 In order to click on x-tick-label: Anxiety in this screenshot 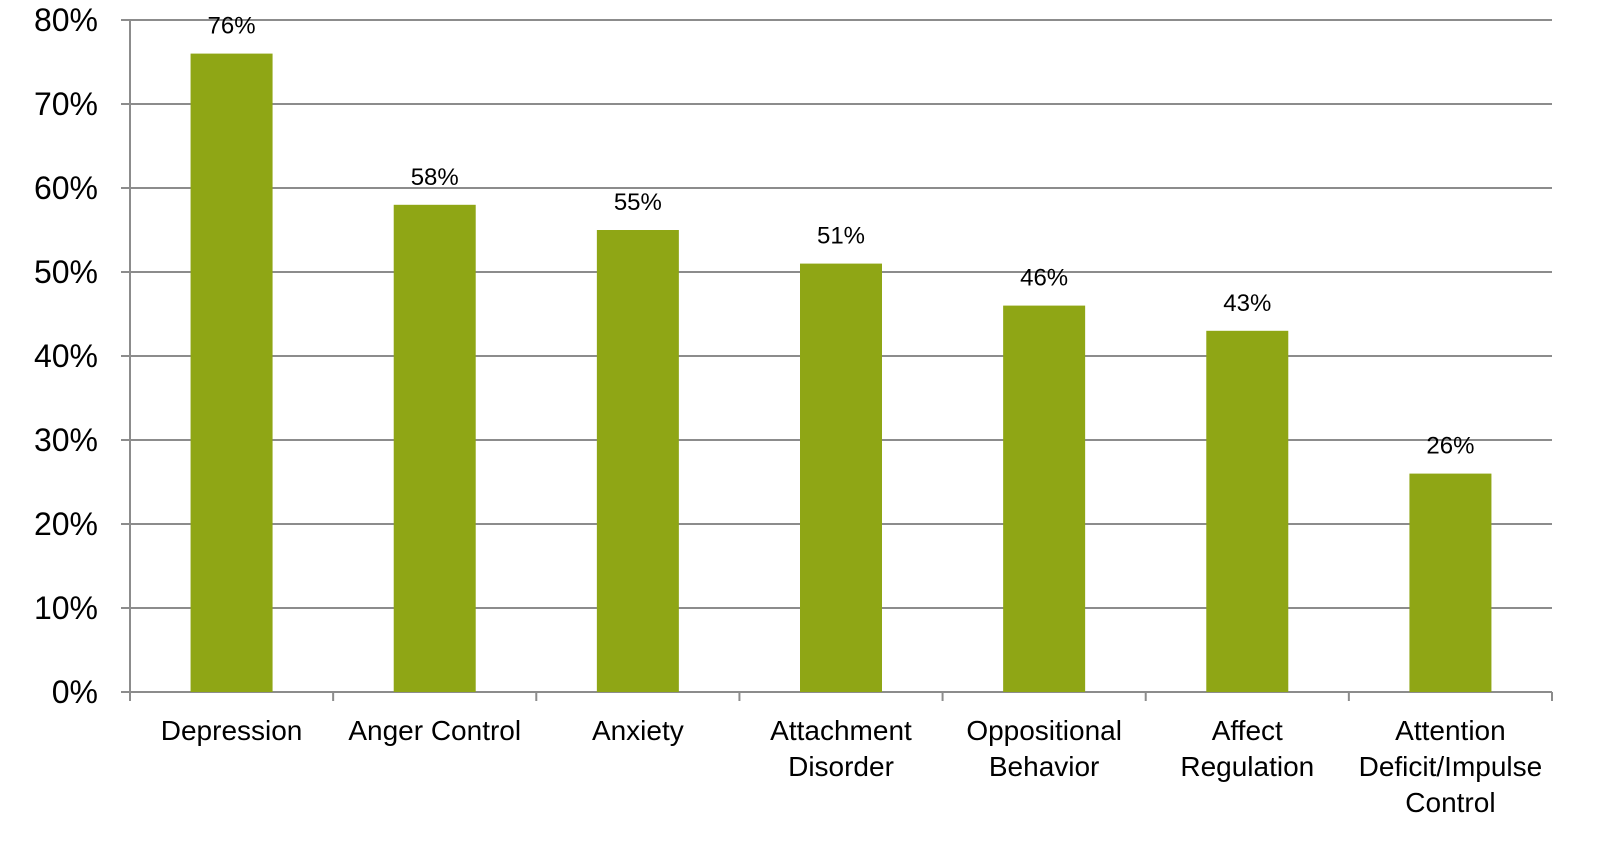, I will do `click(638, 730)`.